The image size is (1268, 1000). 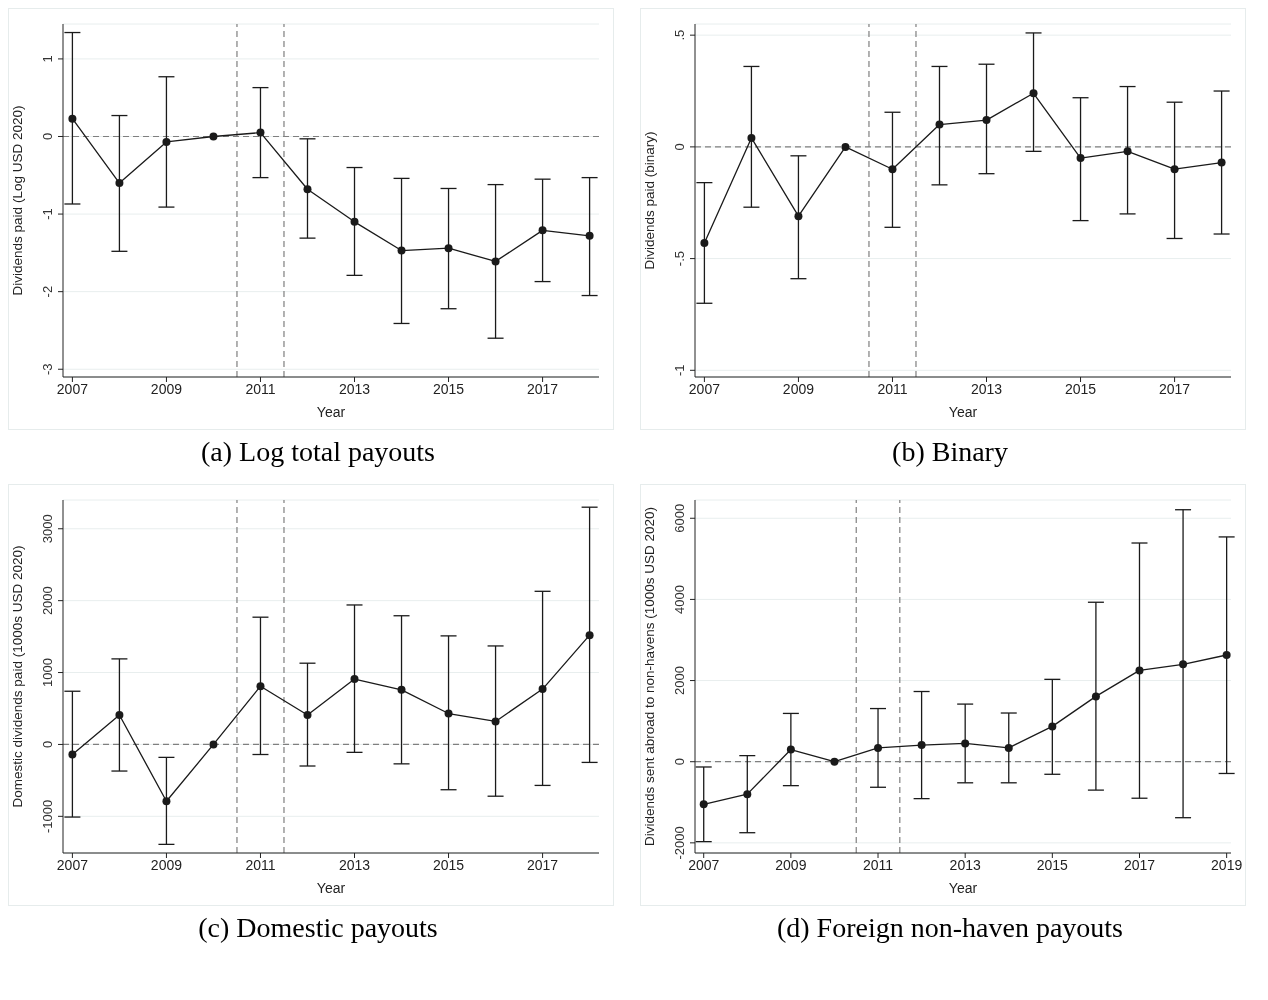 I want to click on x-tick-label: 2019, so click(x=1227, y=864).